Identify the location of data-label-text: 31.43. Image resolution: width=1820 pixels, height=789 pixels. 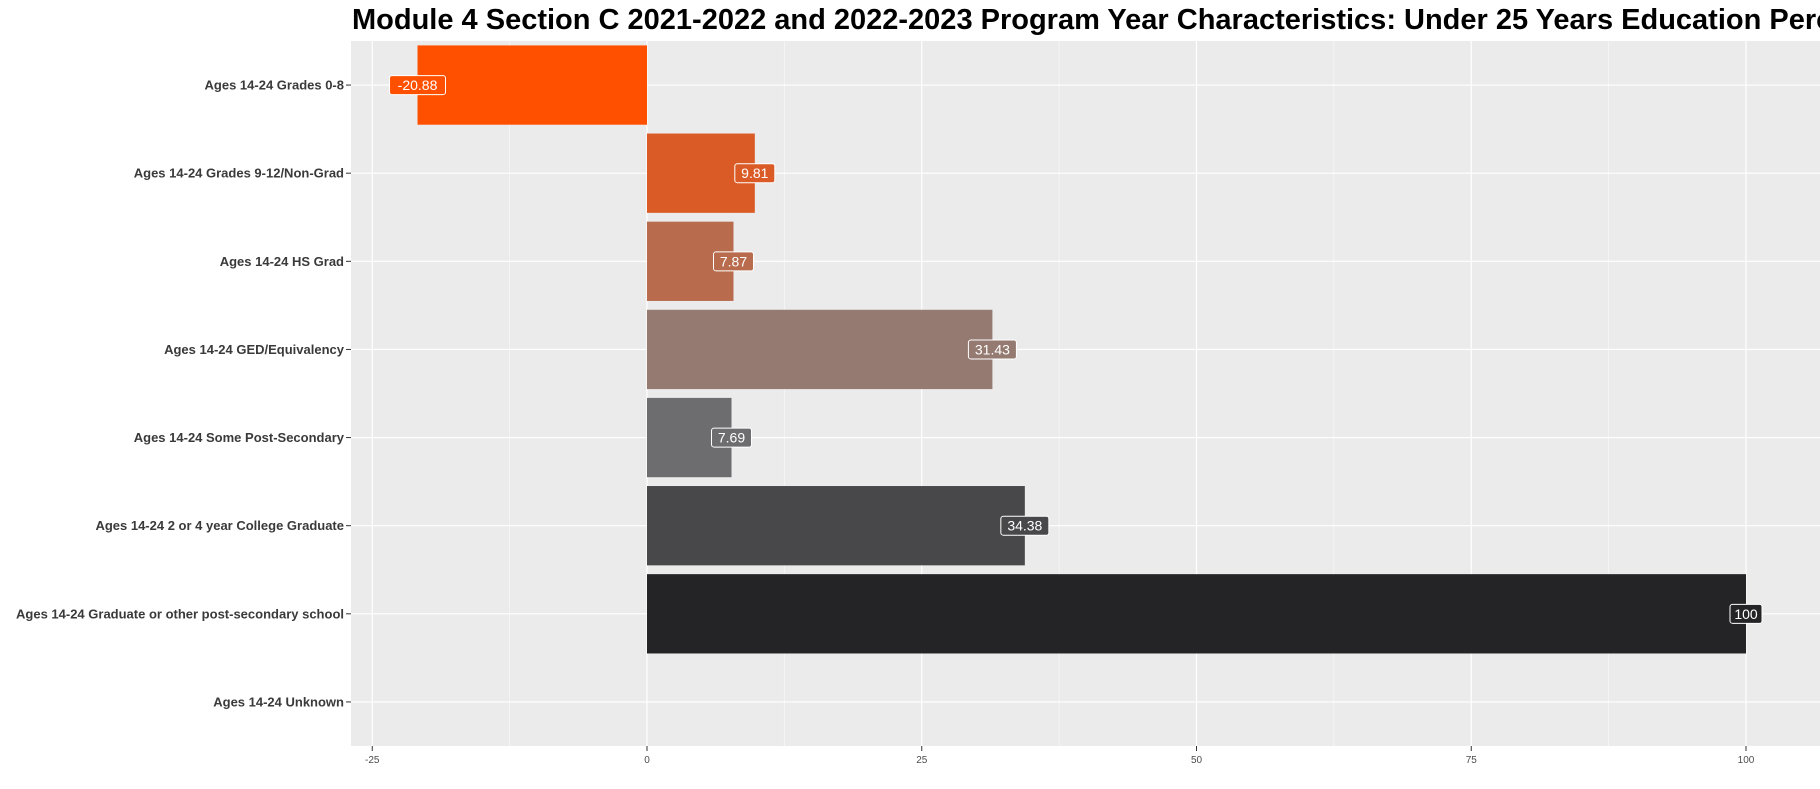
(992, 349).